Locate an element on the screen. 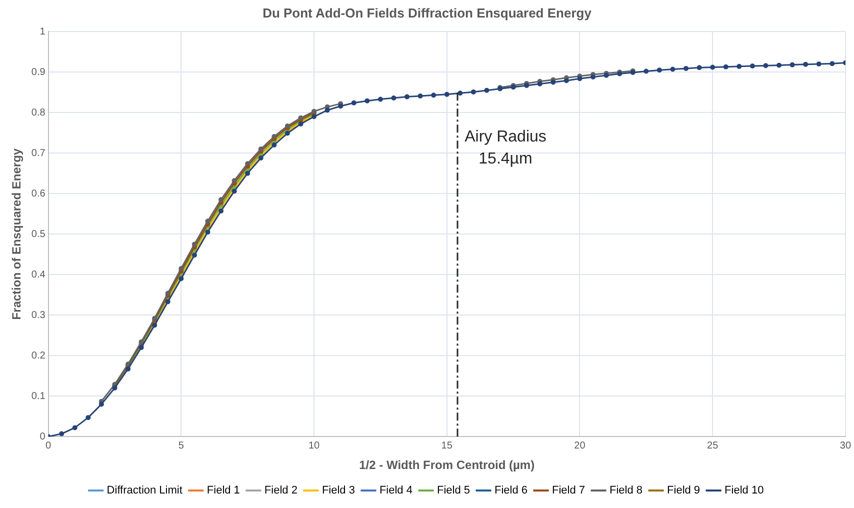 Image resolution: width=854 pixels, height=508 pixels. y-tick-label: 0.5 is located at coordinates (38, 234).